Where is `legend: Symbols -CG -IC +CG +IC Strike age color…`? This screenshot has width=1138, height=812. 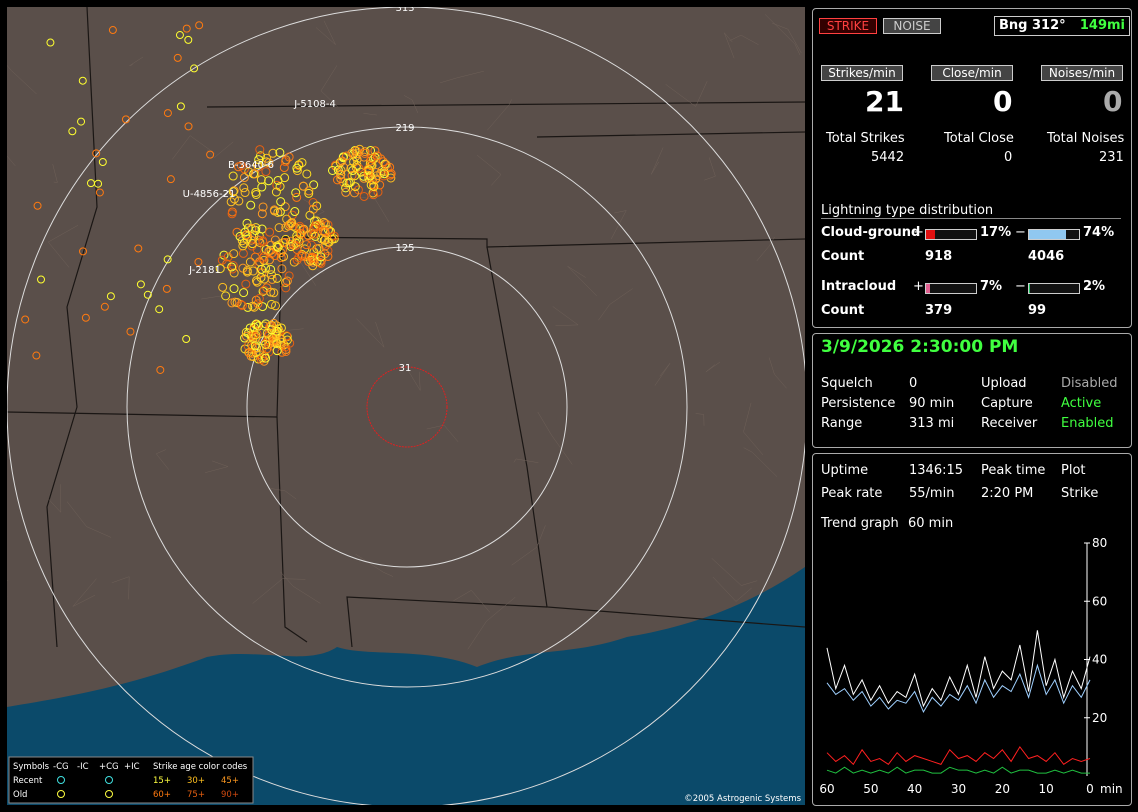 legend: Symbols -CG -IC +CG +IC Strike age color… is located at coordinates (131, 780).